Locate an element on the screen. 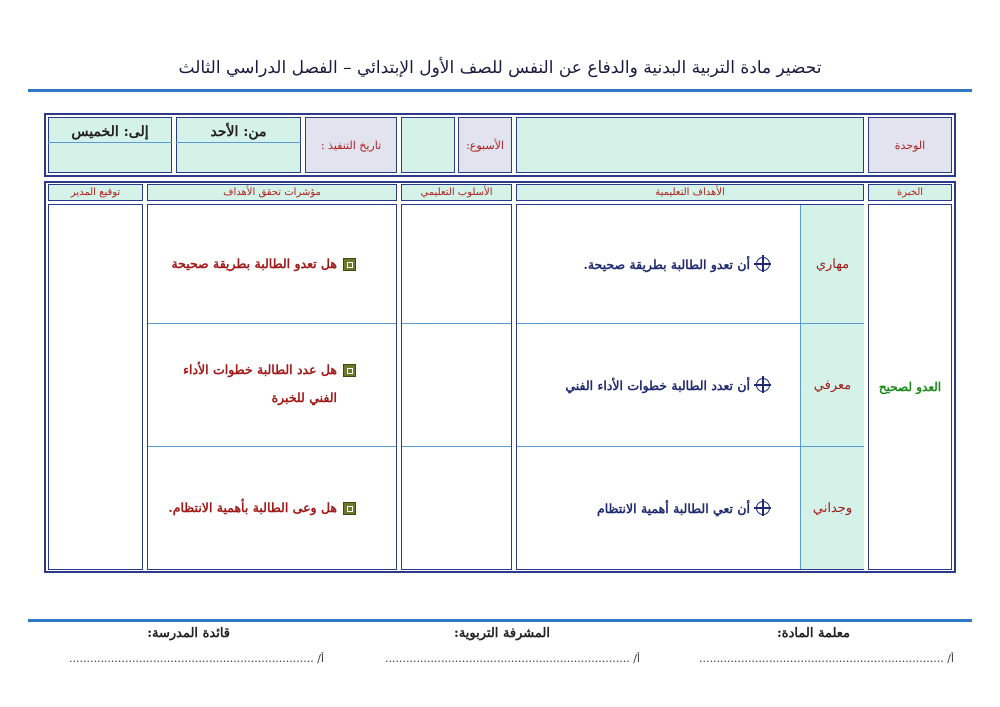  objective: أن تعي الطالبة أهمية الانتظام is located at coordinates (658, 508).